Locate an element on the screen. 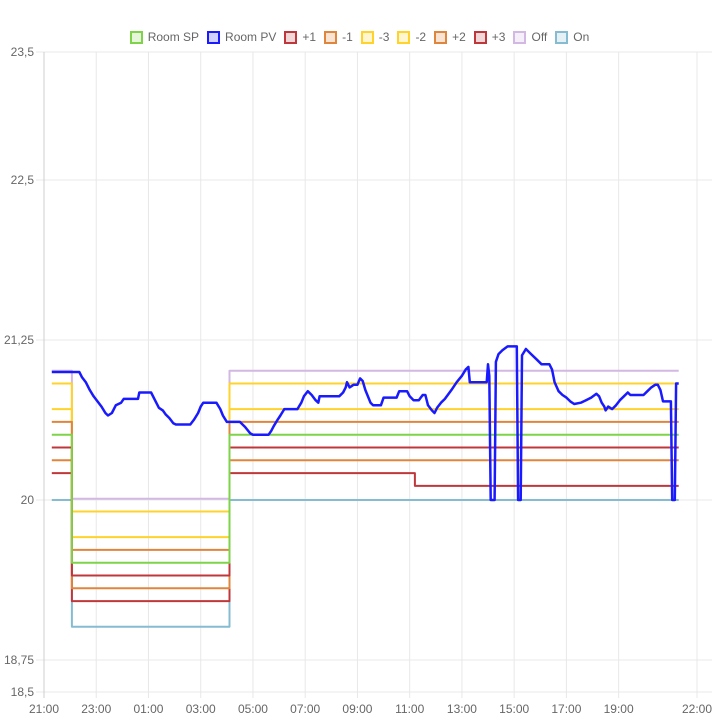  legend-item: -1 is located at coordinates (338, 37).